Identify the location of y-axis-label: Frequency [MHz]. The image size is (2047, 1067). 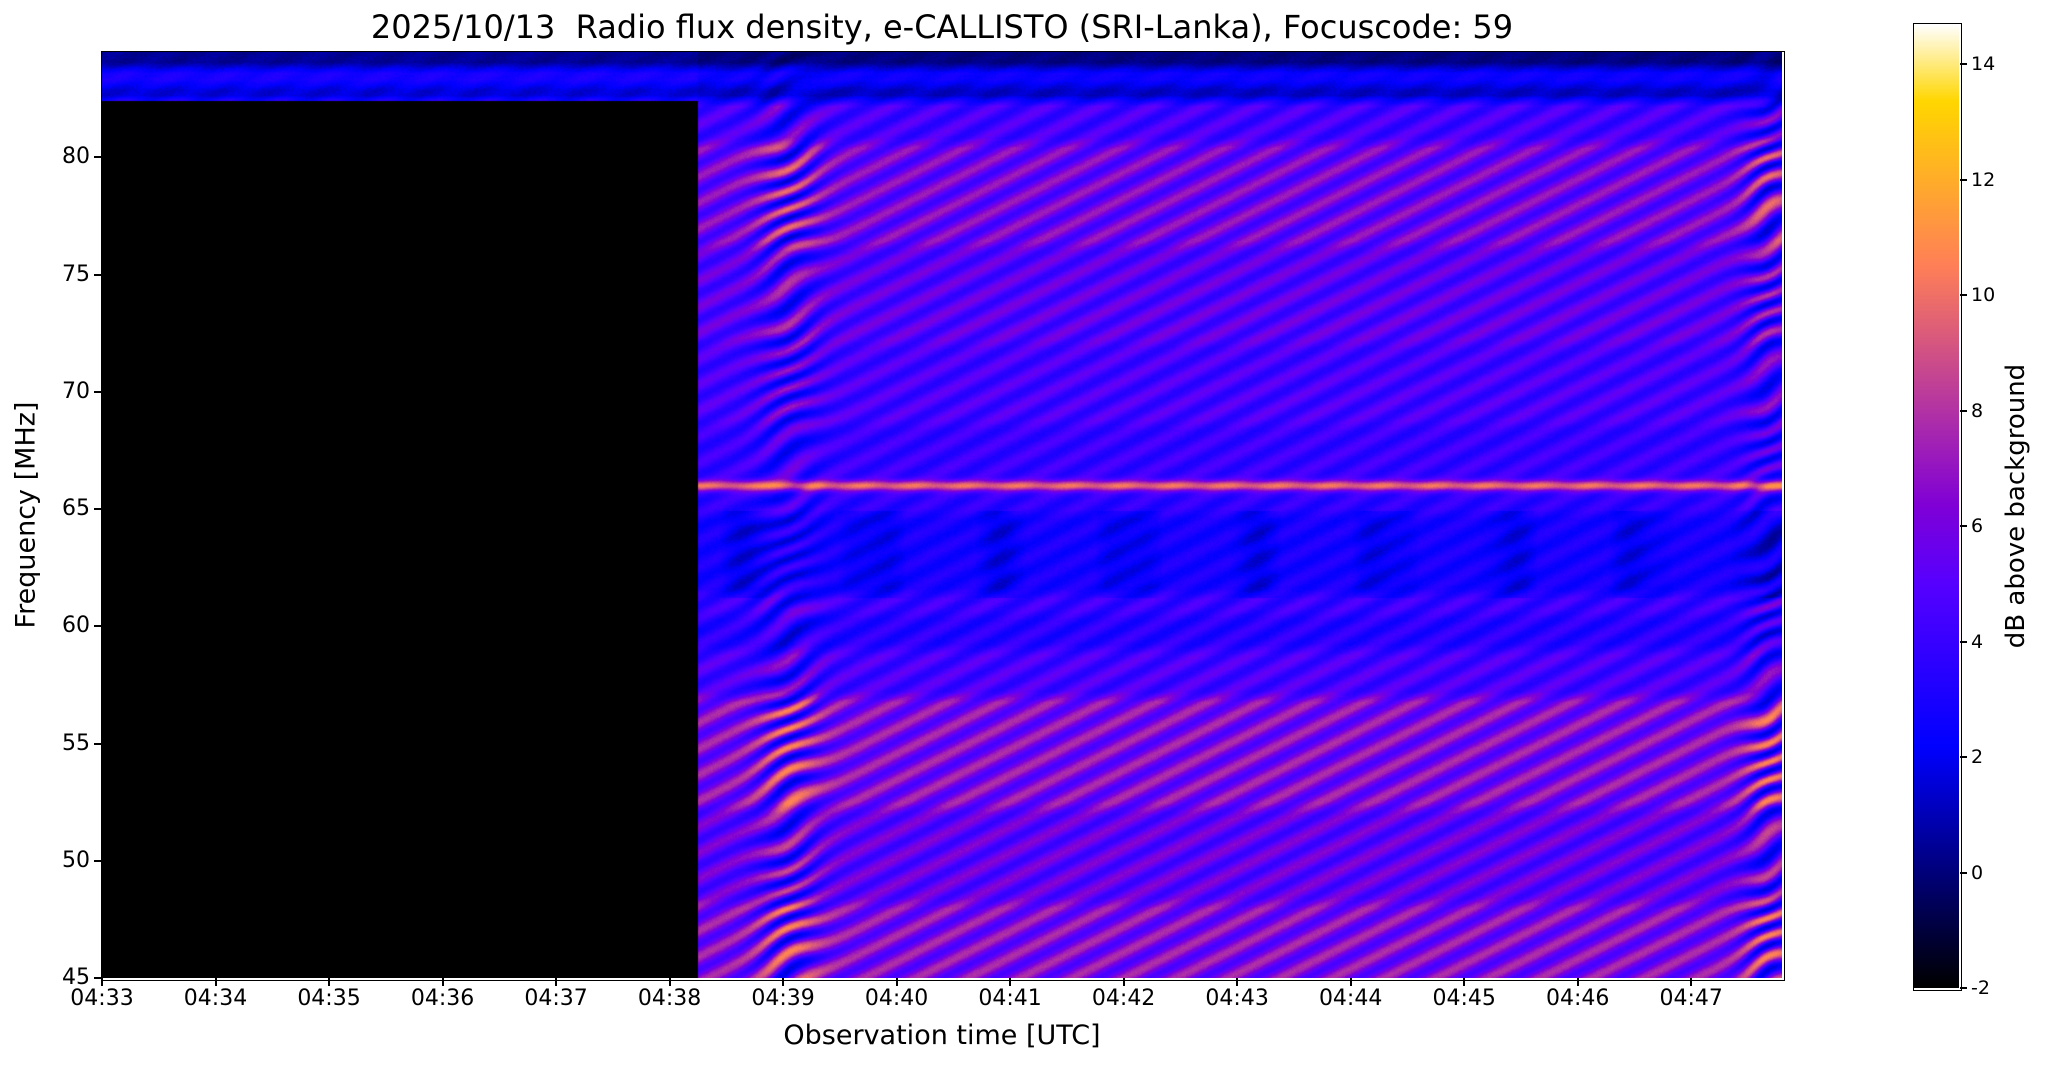
(26, 515).